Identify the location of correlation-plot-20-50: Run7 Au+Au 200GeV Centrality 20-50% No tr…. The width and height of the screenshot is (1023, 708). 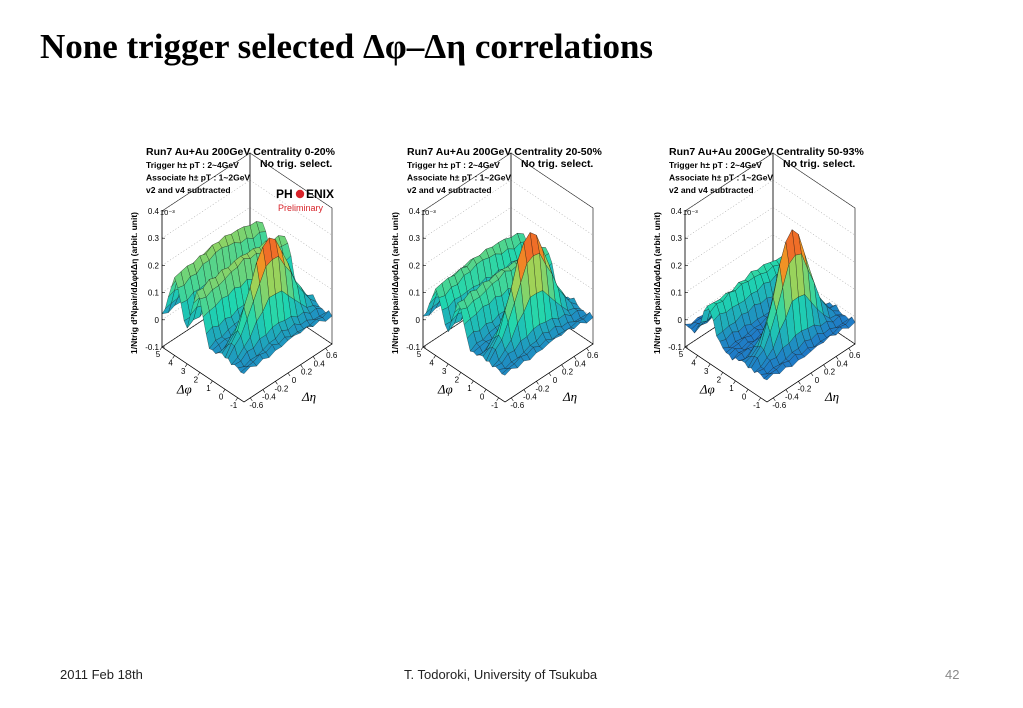
(502, 278).